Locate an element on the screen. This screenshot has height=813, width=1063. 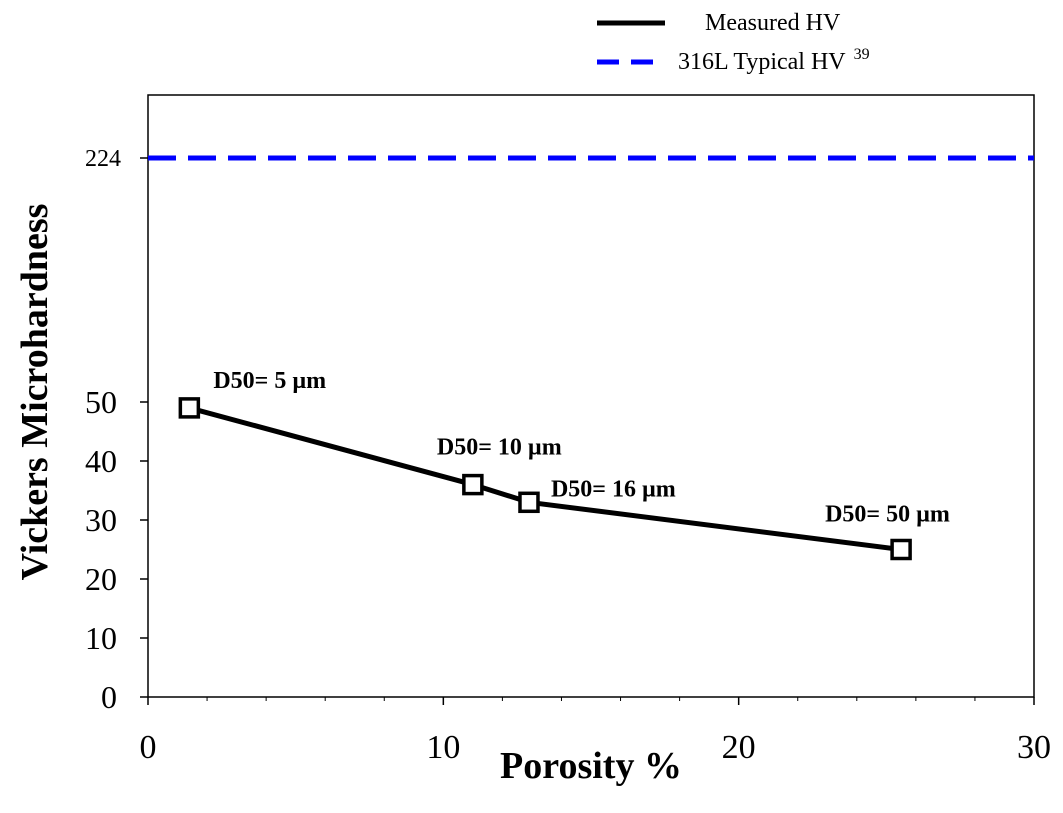
x-tick-label: 10 is located at coordinates (443, 747).